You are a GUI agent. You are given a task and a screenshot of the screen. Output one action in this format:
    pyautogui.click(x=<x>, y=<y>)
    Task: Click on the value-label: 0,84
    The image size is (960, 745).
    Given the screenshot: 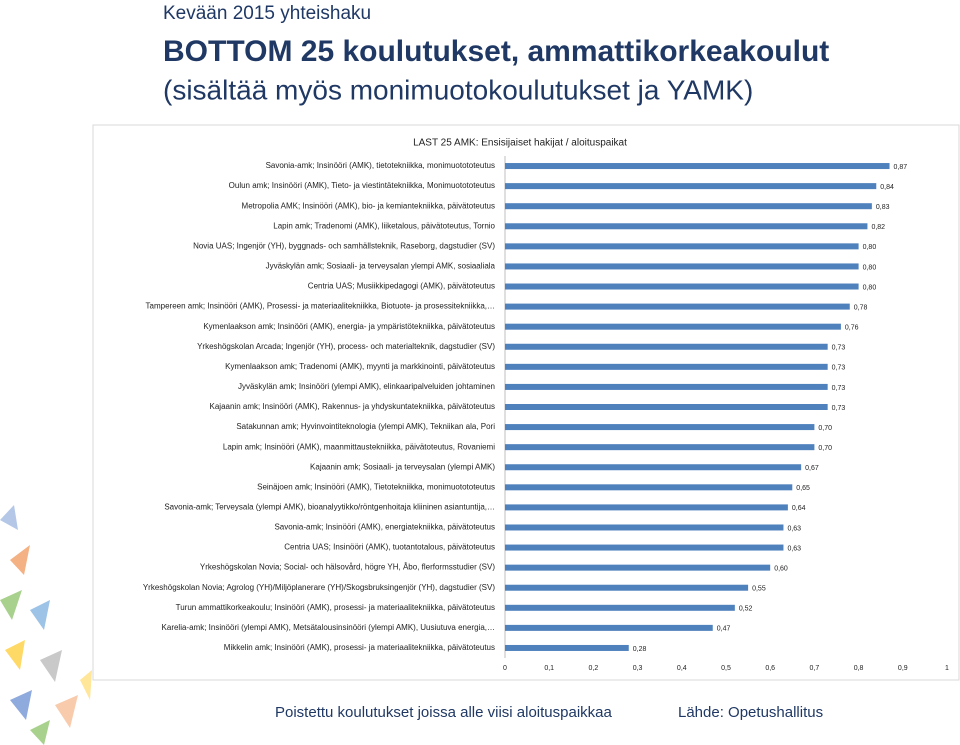 What is the action you would take?
    pyautogui.click(x=887, y=187)
    